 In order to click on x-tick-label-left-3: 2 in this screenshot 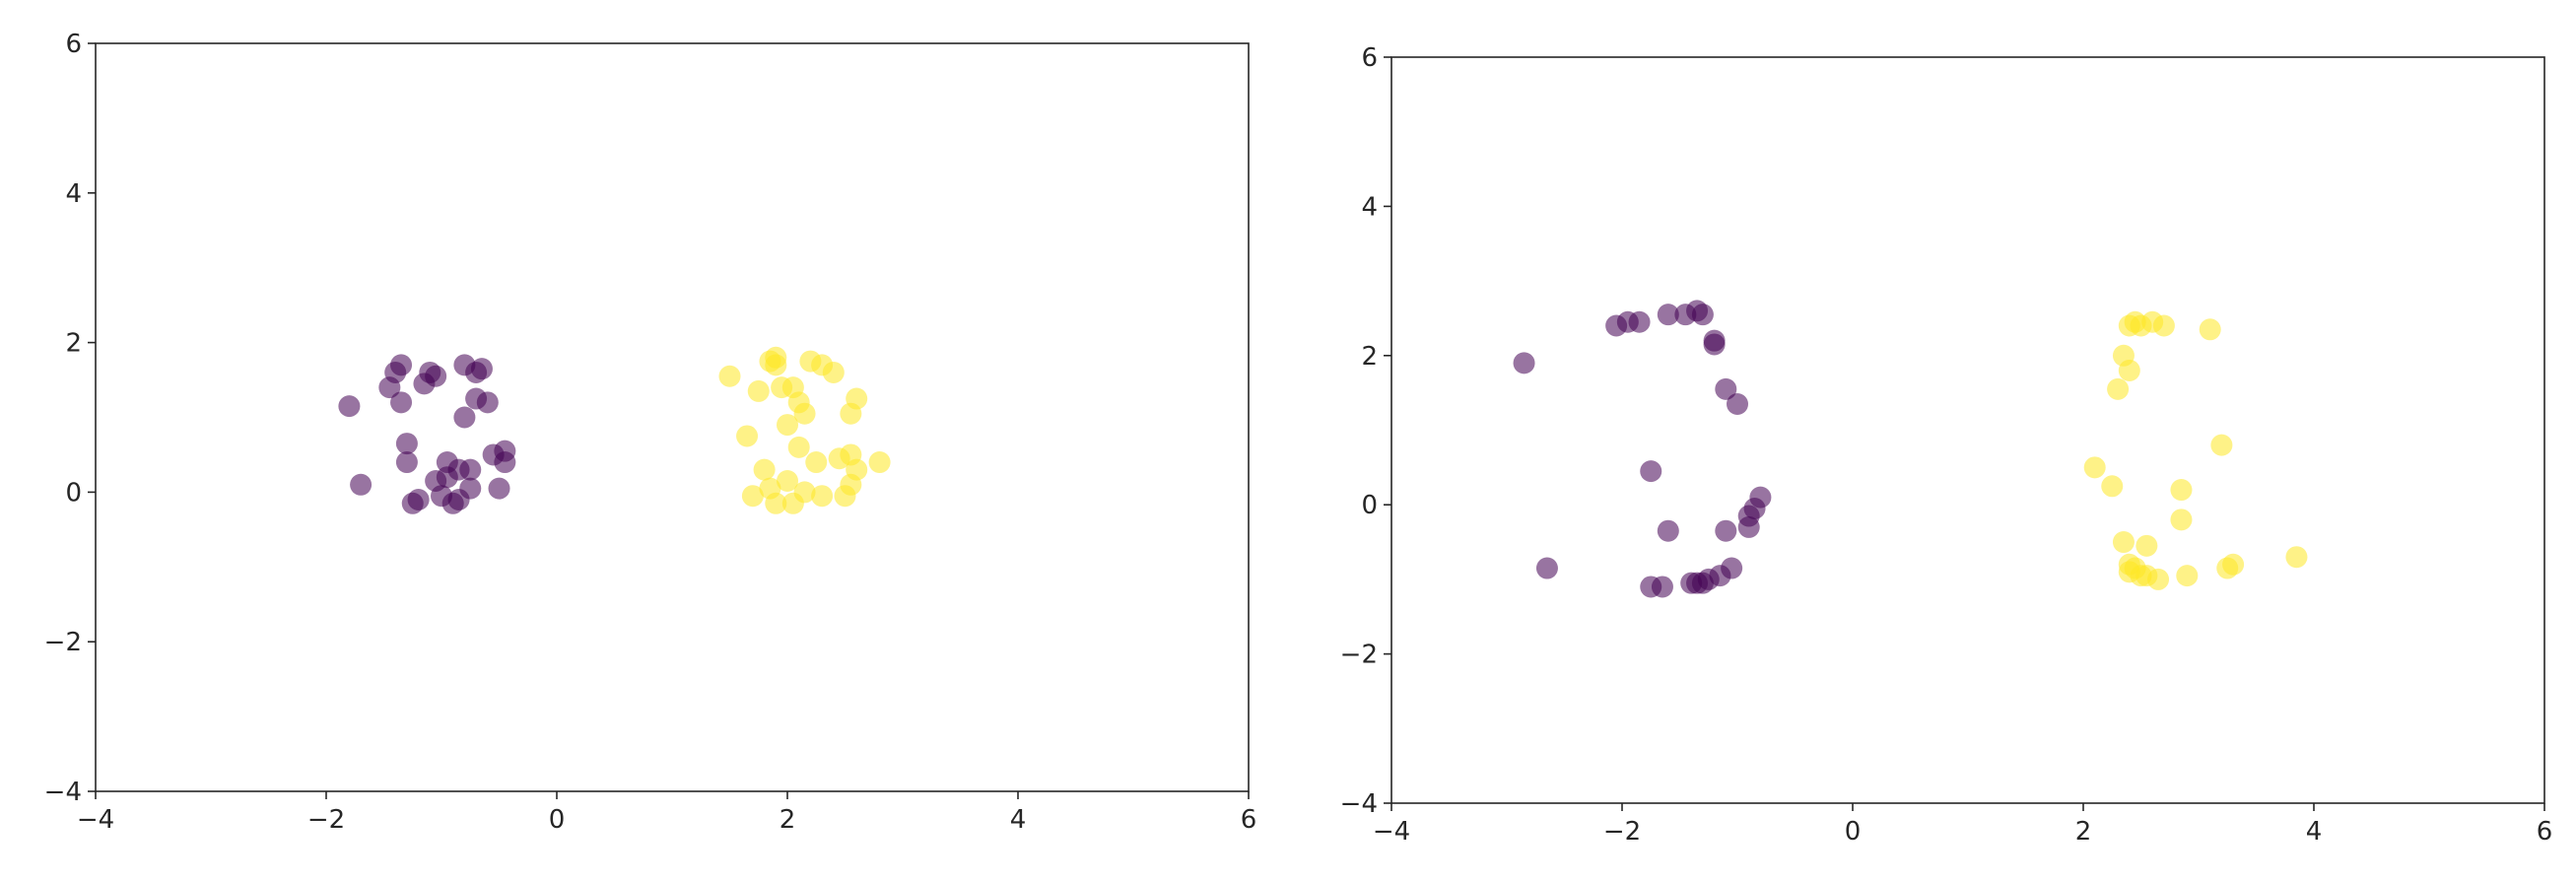, I will do `click(788, 820)`.